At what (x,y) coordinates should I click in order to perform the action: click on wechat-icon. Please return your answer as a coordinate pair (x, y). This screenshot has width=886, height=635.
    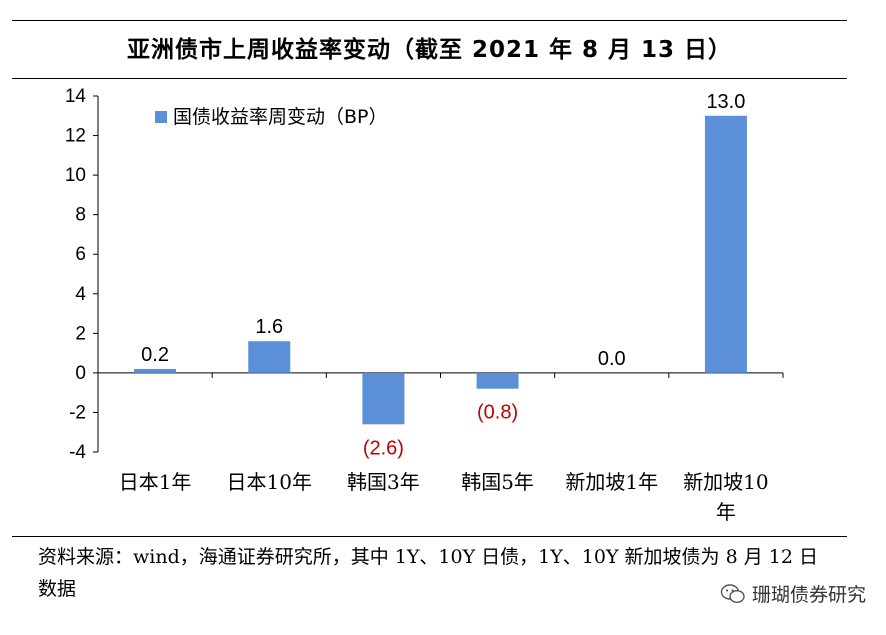
    Looking at the image, I should click on (732, 593).